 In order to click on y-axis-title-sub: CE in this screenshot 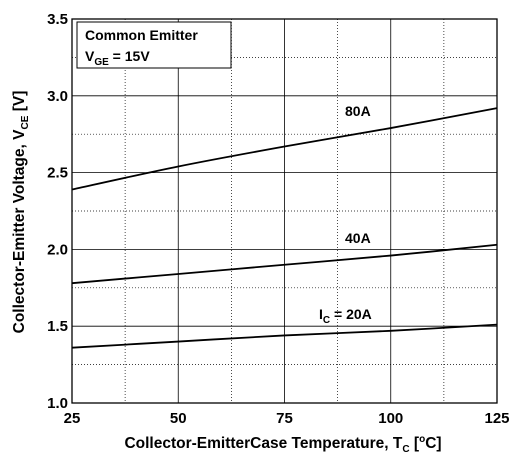, I will do `click(25, 122)`.